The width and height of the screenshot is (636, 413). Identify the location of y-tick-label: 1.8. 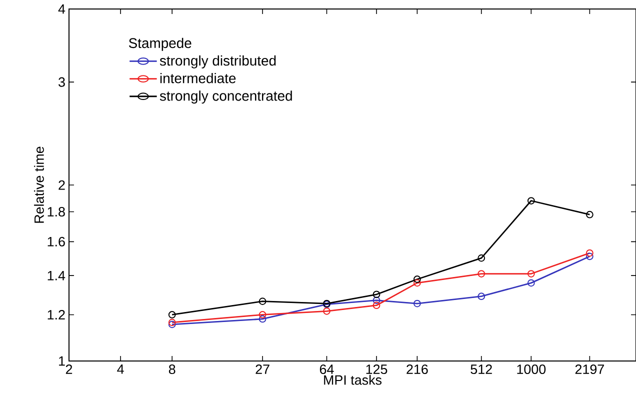
(56, 212).